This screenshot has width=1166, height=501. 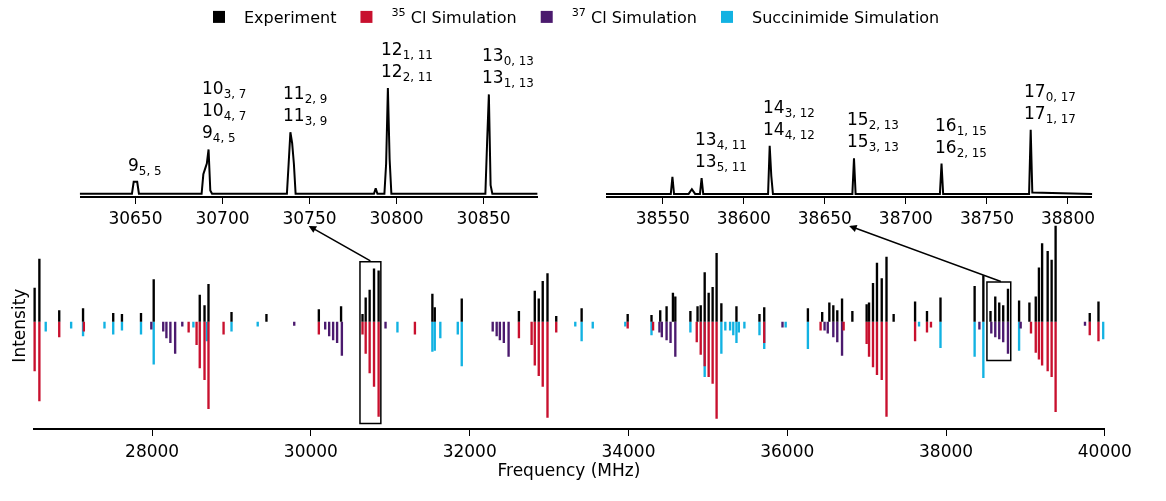 I want to click on annotation: 9$_{5, 5}$, so click(x=145, y=166).